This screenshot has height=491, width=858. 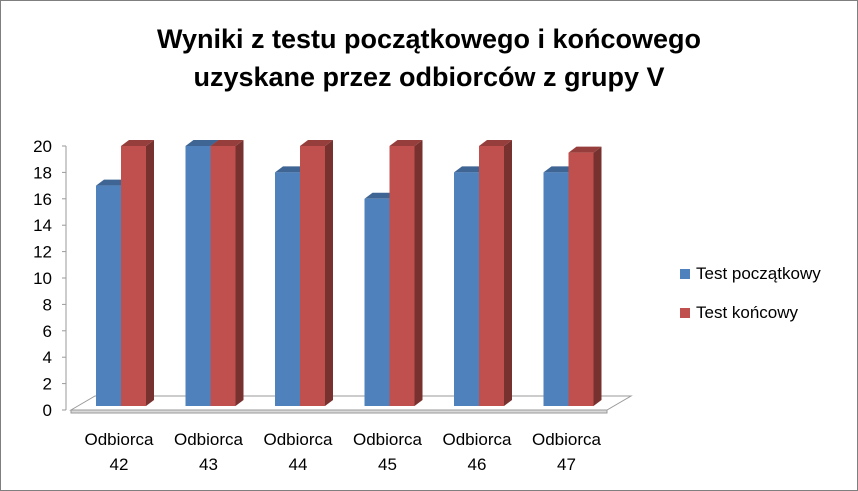 What do you see at coordinates (47, 331) in the screenshot?
I see `y-tick-label: 6` at bounding box center [47, 331].